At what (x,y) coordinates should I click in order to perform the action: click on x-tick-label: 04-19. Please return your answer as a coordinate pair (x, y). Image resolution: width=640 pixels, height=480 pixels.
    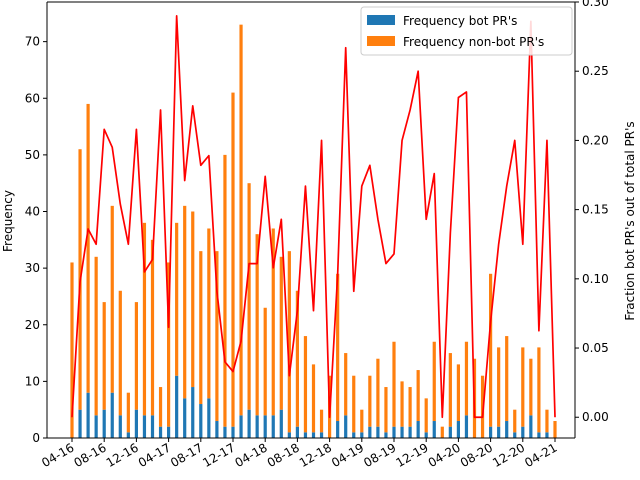
    Looking at the image, I should click on (347, 455).